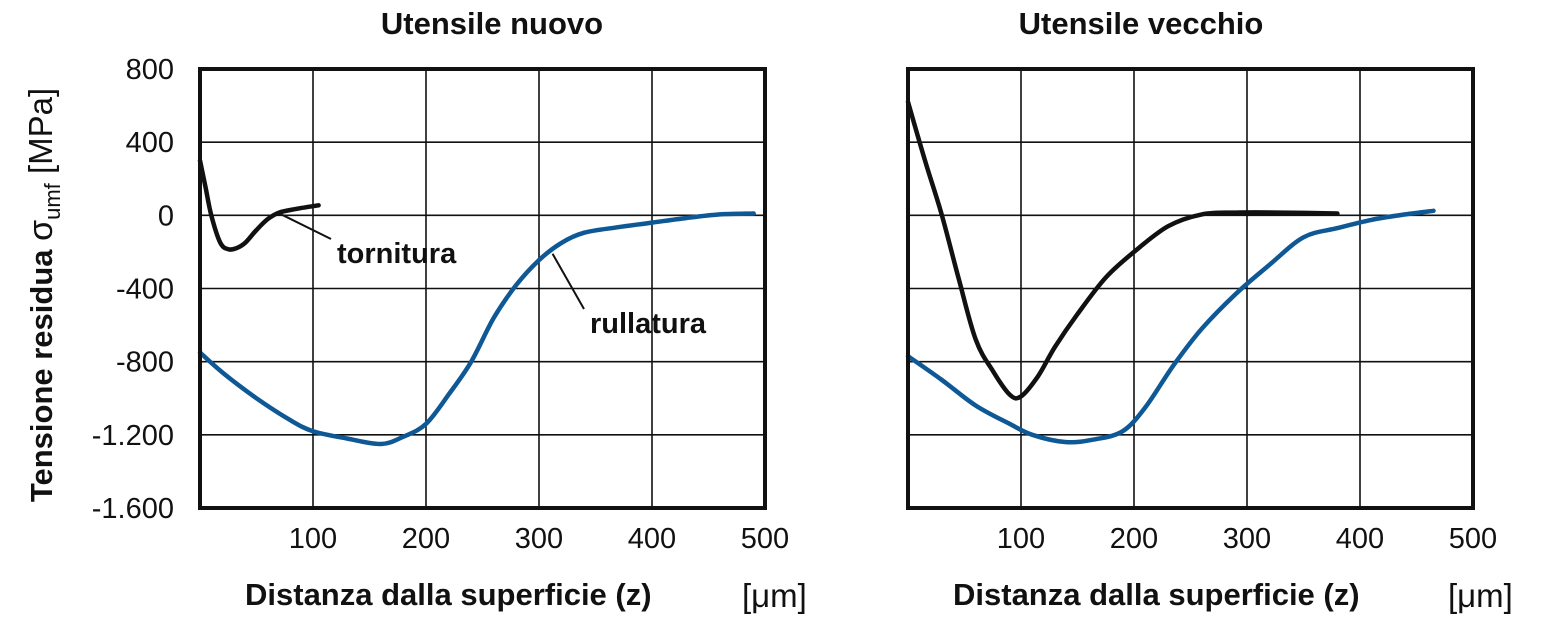  I want to click on y-tick-label--800: -800, so click(145, 363).